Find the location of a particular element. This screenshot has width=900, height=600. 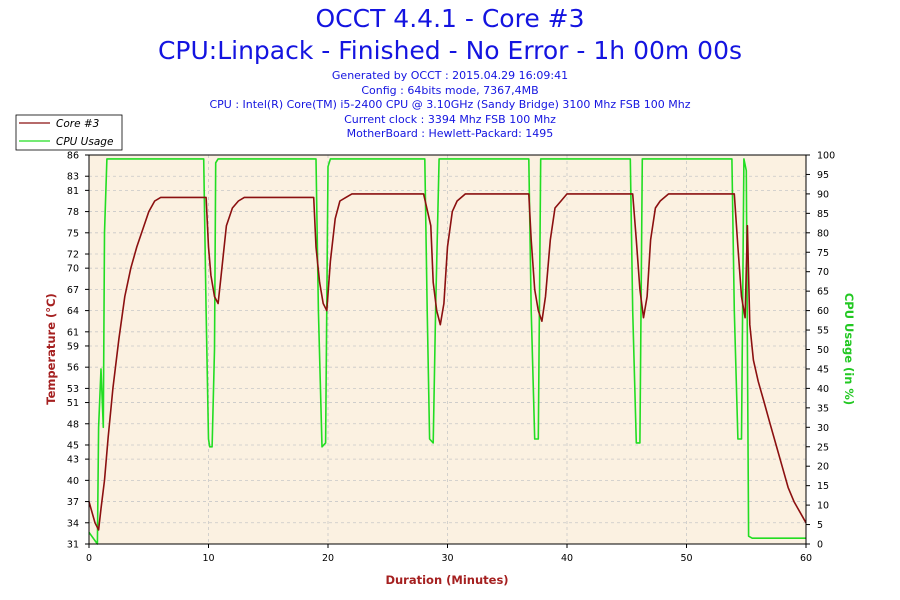

y-left-tick-label: 75 is located at coordinates (73, 233).